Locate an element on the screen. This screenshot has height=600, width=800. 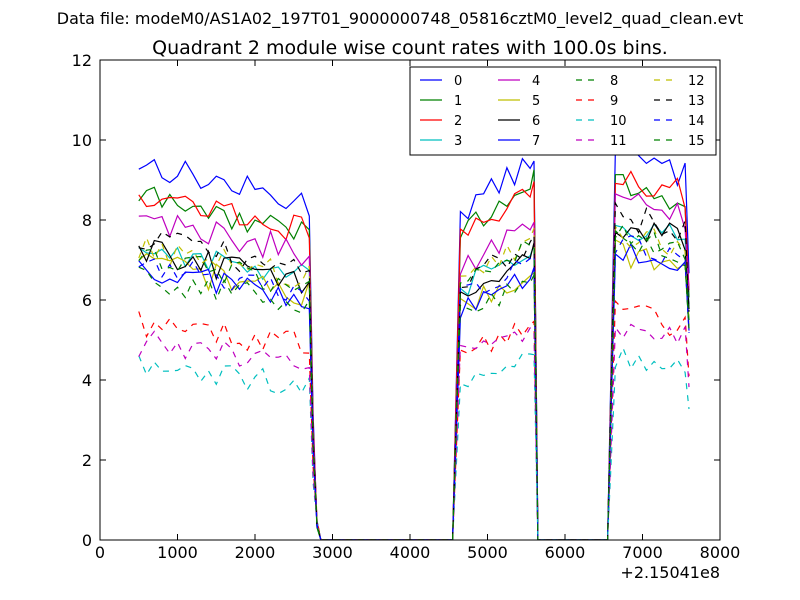
x-tick-label: 3000 is located at coordinates (332, 552).